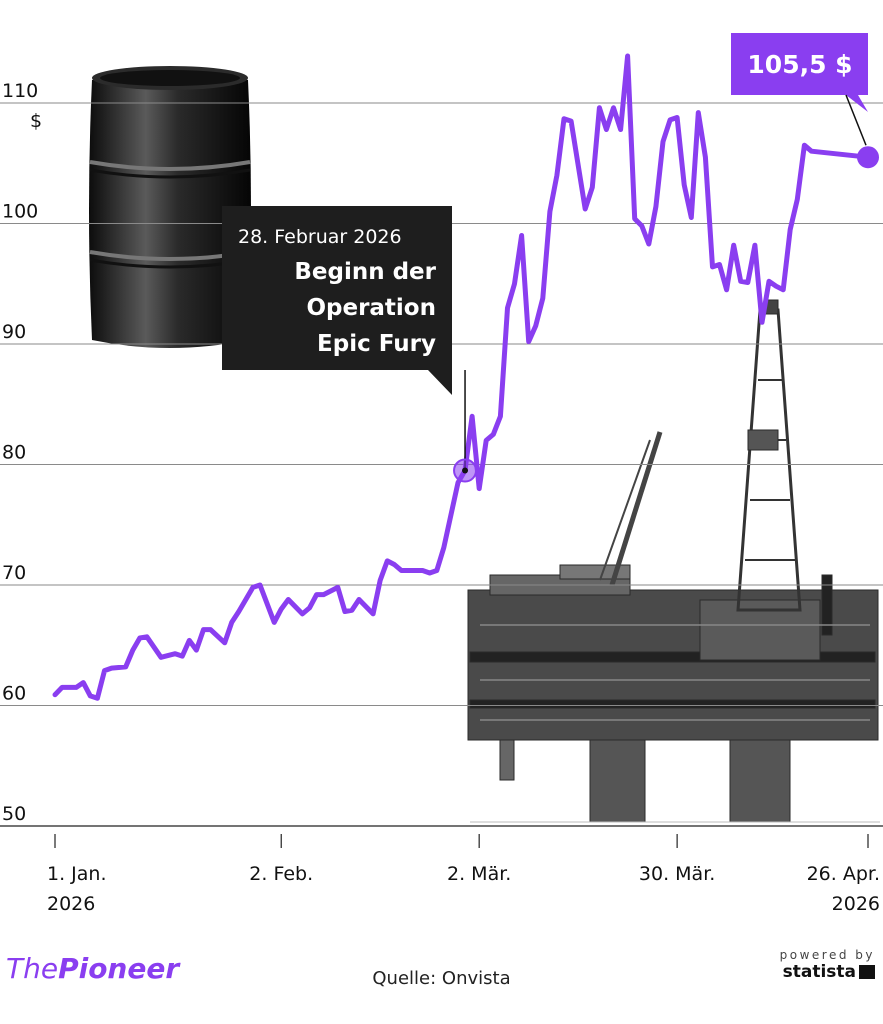 The height and width of the screenshot is (1024, 883). I want to click on annotation-marker-center, so click(465, 470).